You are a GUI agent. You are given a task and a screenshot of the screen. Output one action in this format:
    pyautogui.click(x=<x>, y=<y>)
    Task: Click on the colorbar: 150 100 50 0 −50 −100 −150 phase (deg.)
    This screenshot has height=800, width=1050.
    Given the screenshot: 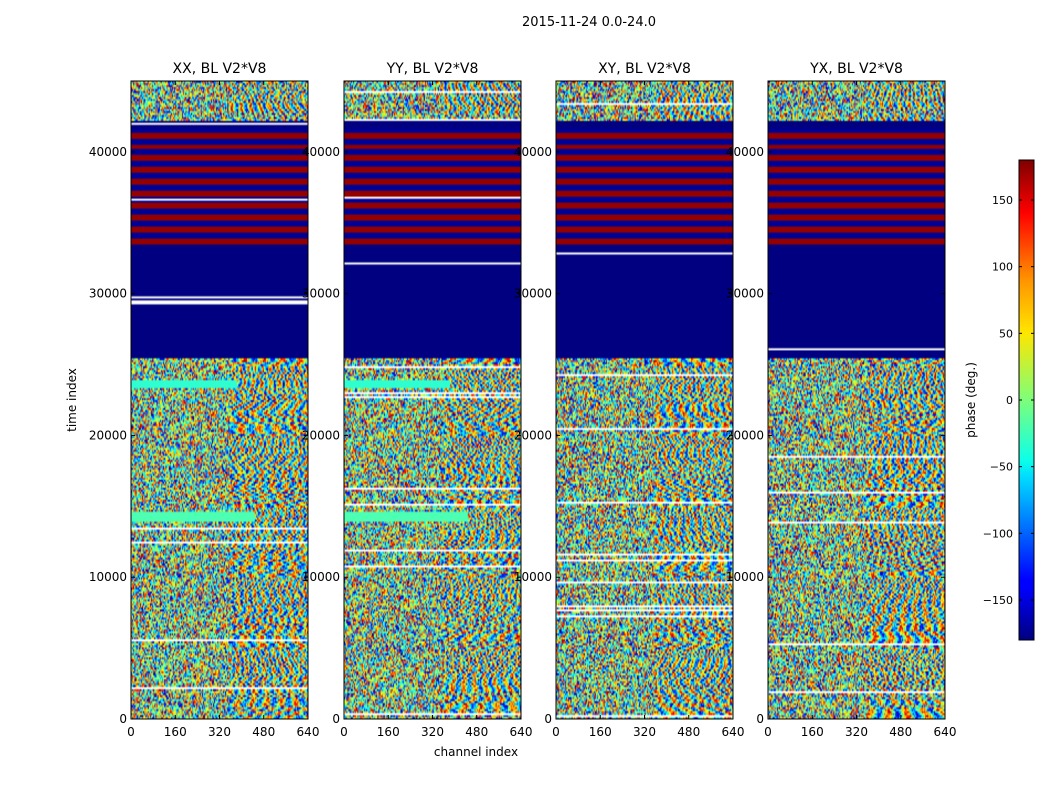 What is the action you would take?
    pyautogui.click(x=999, y=400)
    